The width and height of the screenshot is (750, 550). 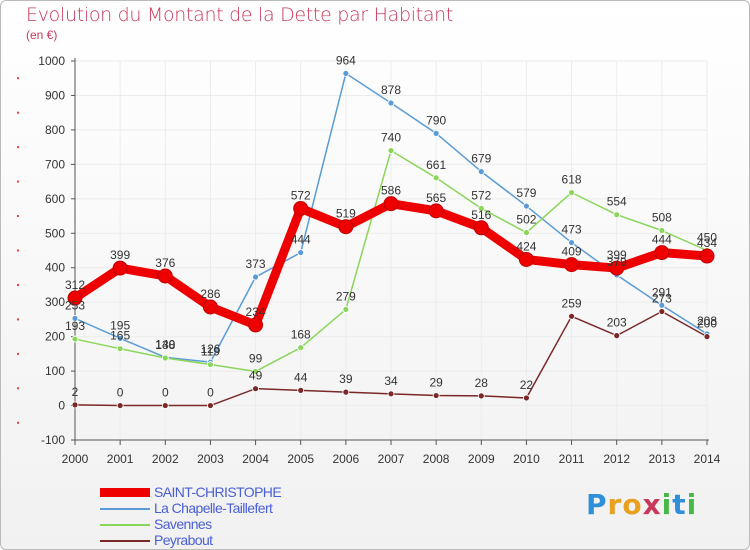 What do you see at coordinates (55, 164) in the screenshot?
I see `y-tick-label: 700` at bounding box center [55, 164].